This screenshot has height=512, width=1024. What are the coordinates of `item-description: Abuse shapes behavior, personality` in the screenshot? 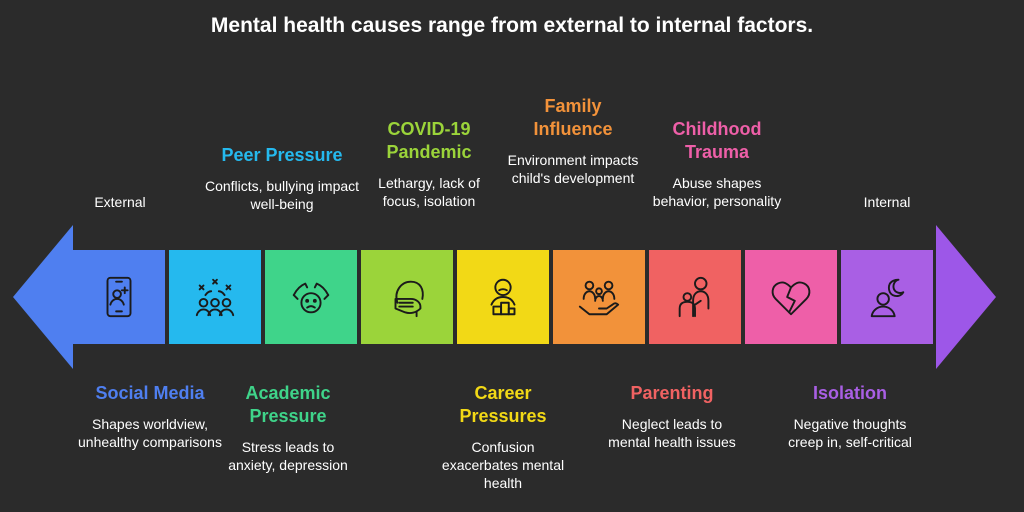 It's located at (717, 192).